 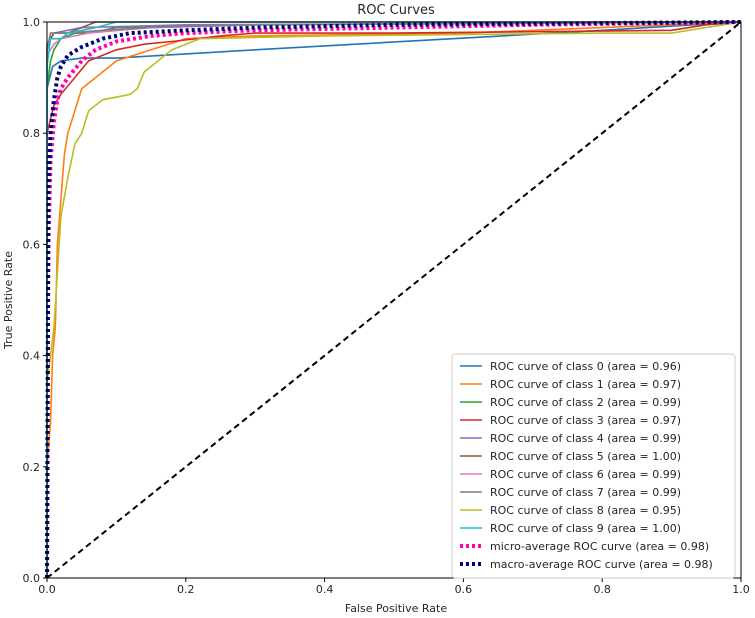 What do you see at coordinates (601, 564) in the screenshot?
I see `legend-entry-label: macro-average ROC curve (area = 0.98)` at bounding box center [601, 564].